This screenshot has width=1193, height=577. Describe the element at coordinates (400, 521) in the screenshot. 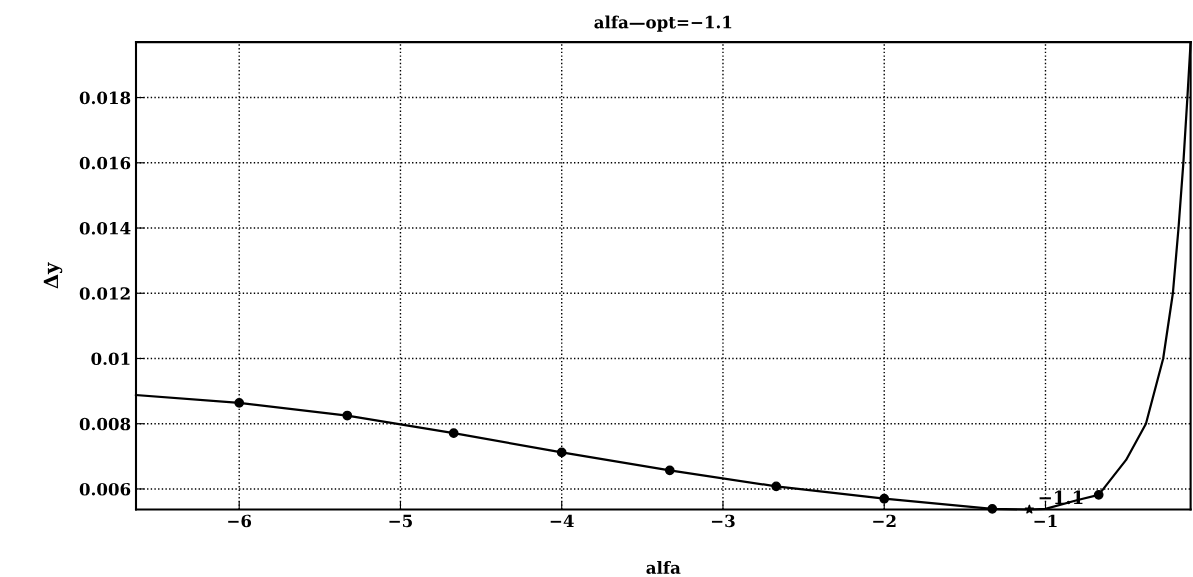

I see `x-tick-label: −5` at that location.